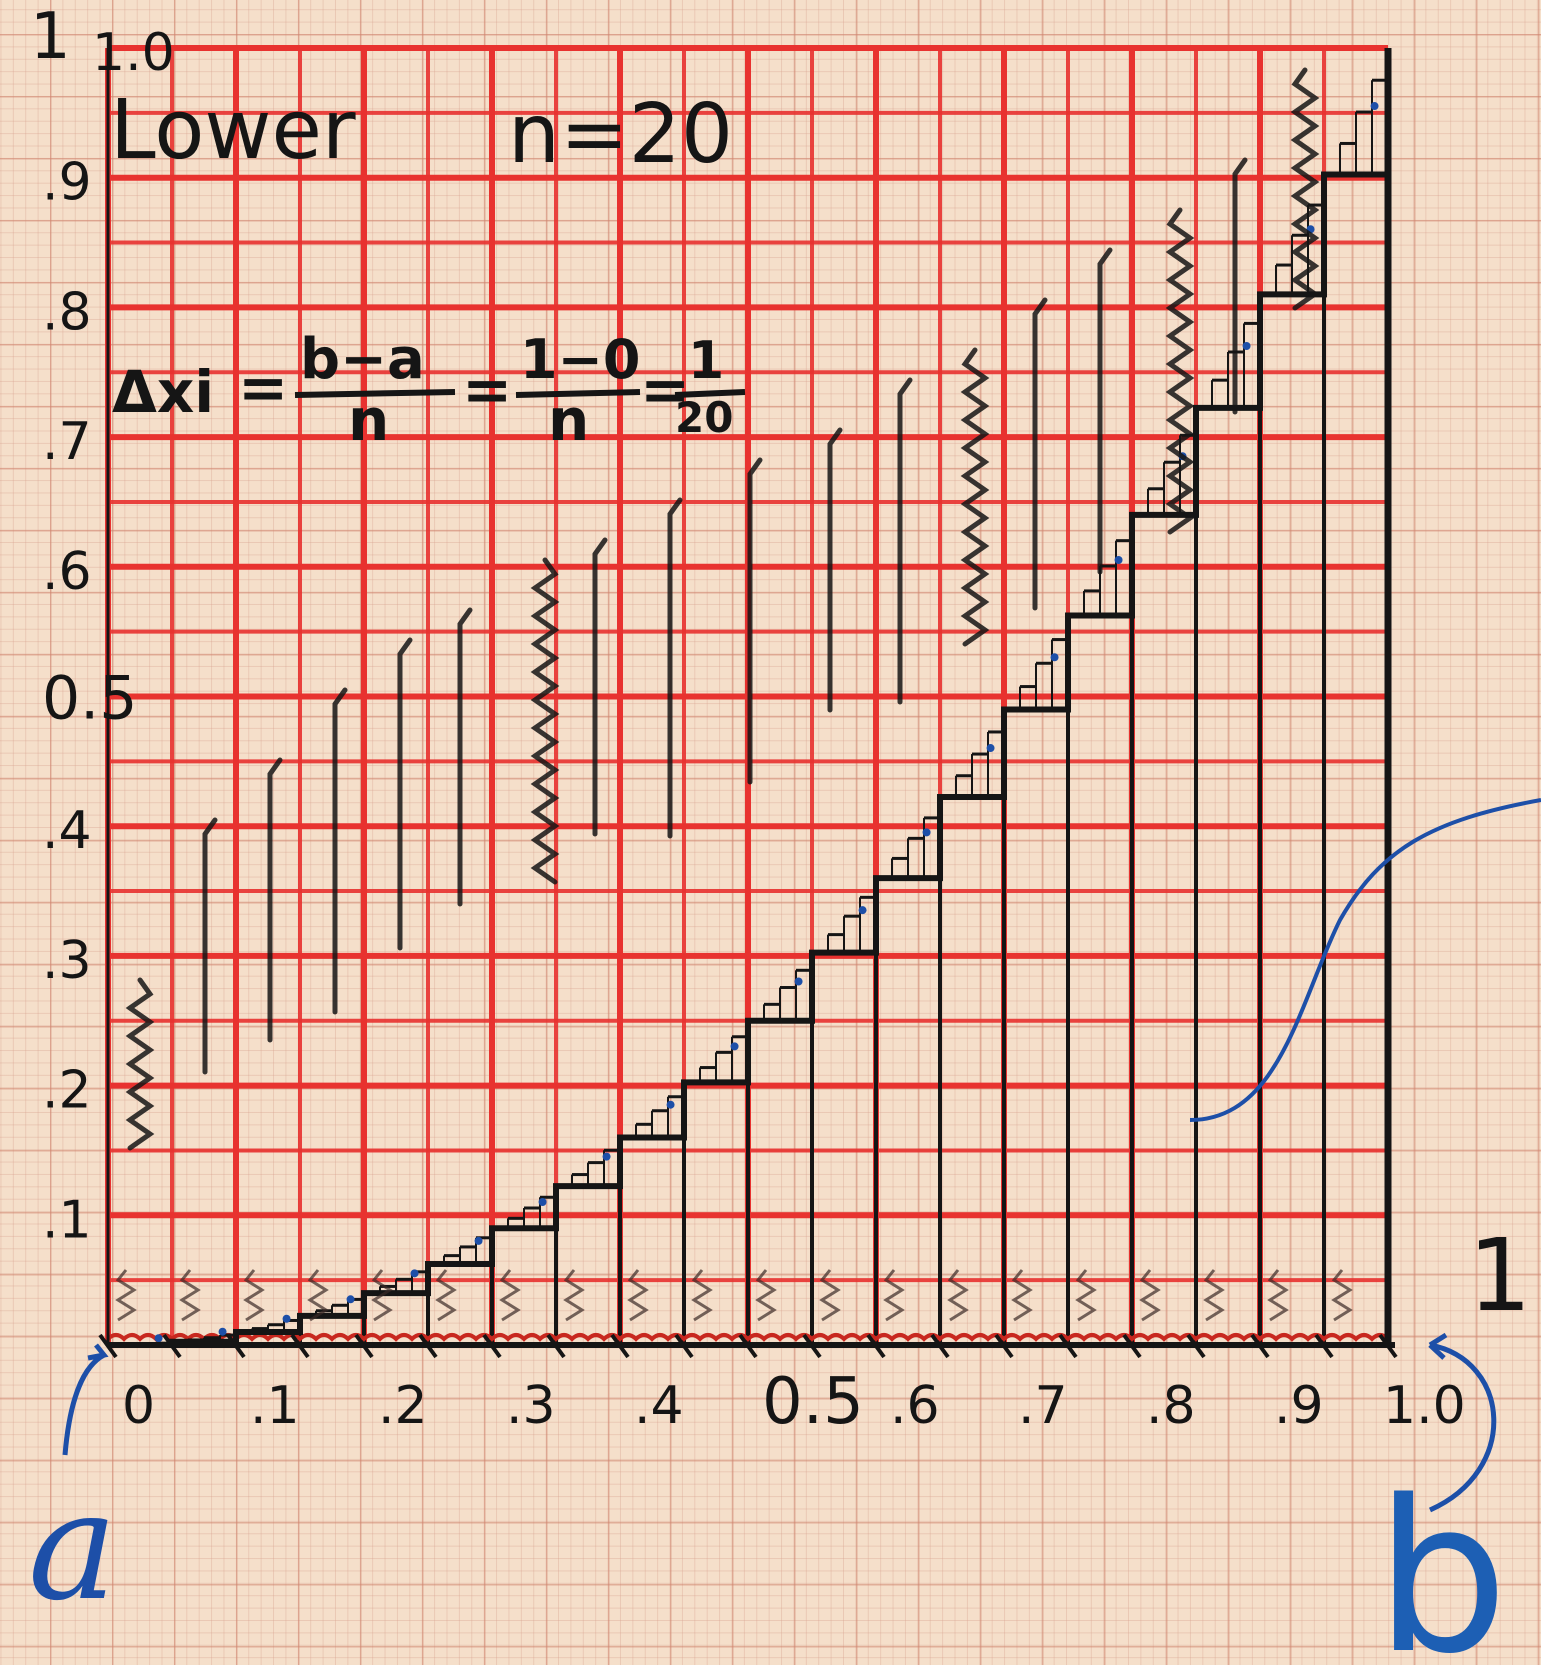 This screenshot has height=1665, width=1541. I want to click on delta-x-formula: Δxi = b−a n = 1−0 n = 1 20, so click(429, 390).